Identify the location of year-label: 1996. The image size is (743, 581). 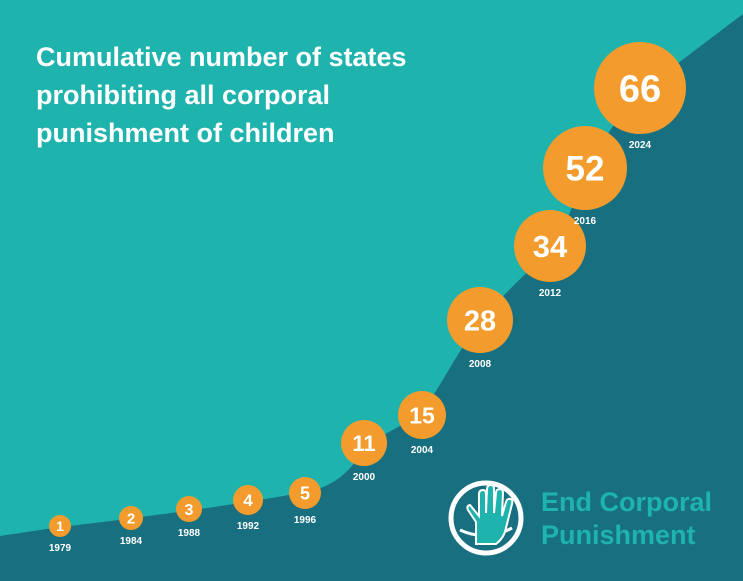
(305, 520).